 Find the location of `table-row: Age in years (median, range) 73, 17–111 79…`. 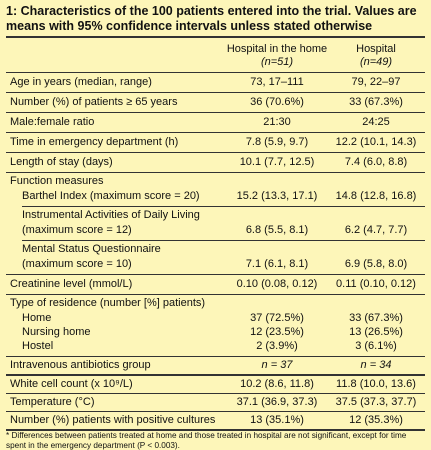

table-row: Age in years (median, range) 73, 17–111 79… is located at coordinates (215, 82).